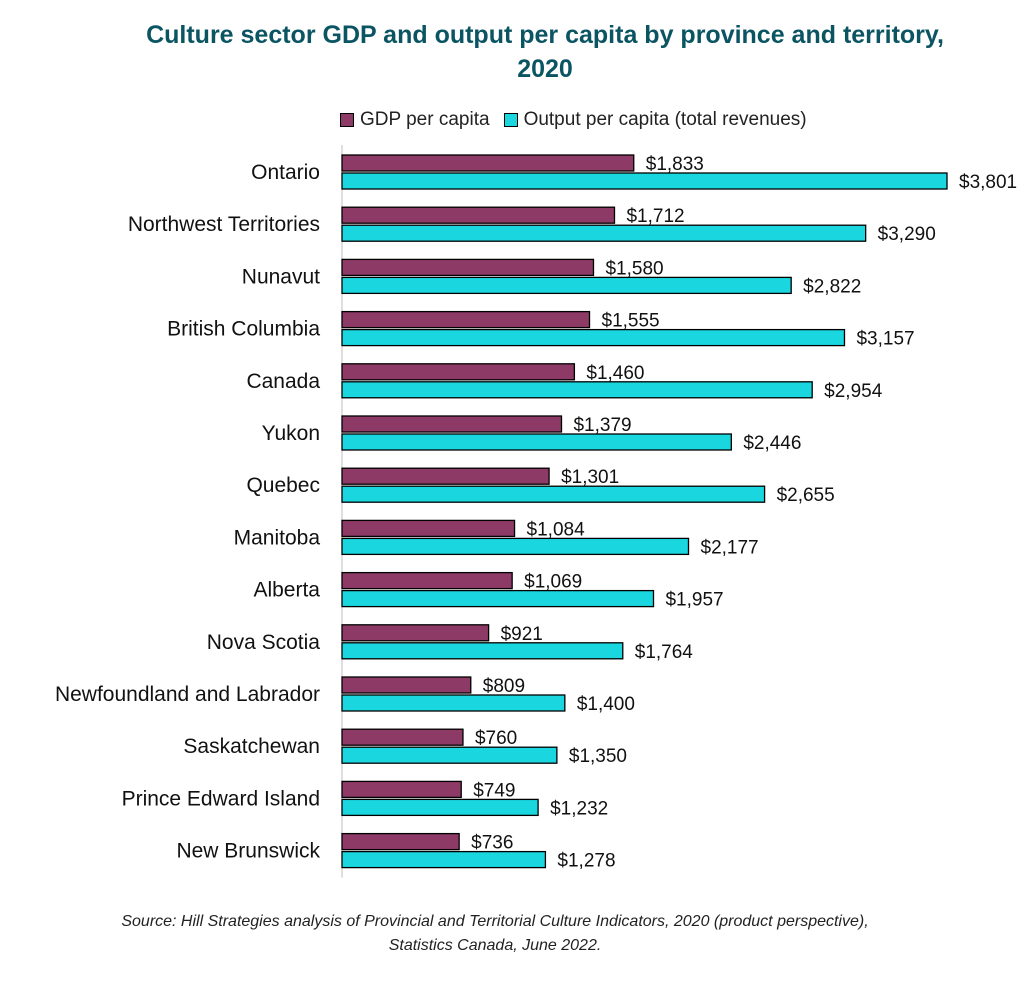 The width and height of the screenshot is (1035, 983). What do you see at coordinates (556, 529) in the screenshot?
I see `gdp-value-label: $1,084` at bounding box center [556, 529].